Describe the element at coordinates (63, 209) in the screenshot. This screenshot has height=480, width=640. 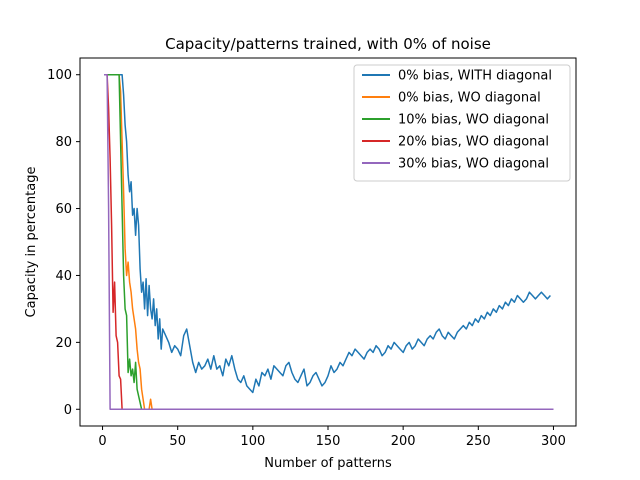
I see `y-tick-label: 60` at that location.